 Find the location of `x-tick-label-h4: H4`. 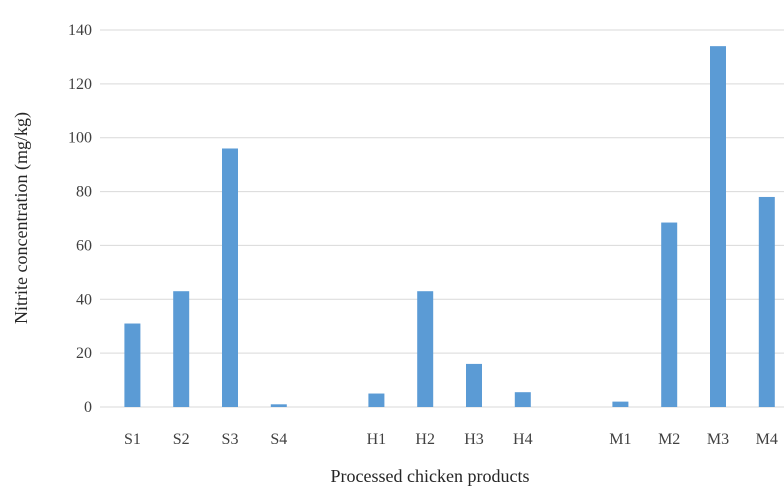

x-tick-label-h4: H4 is located at coordinates (523, 439).